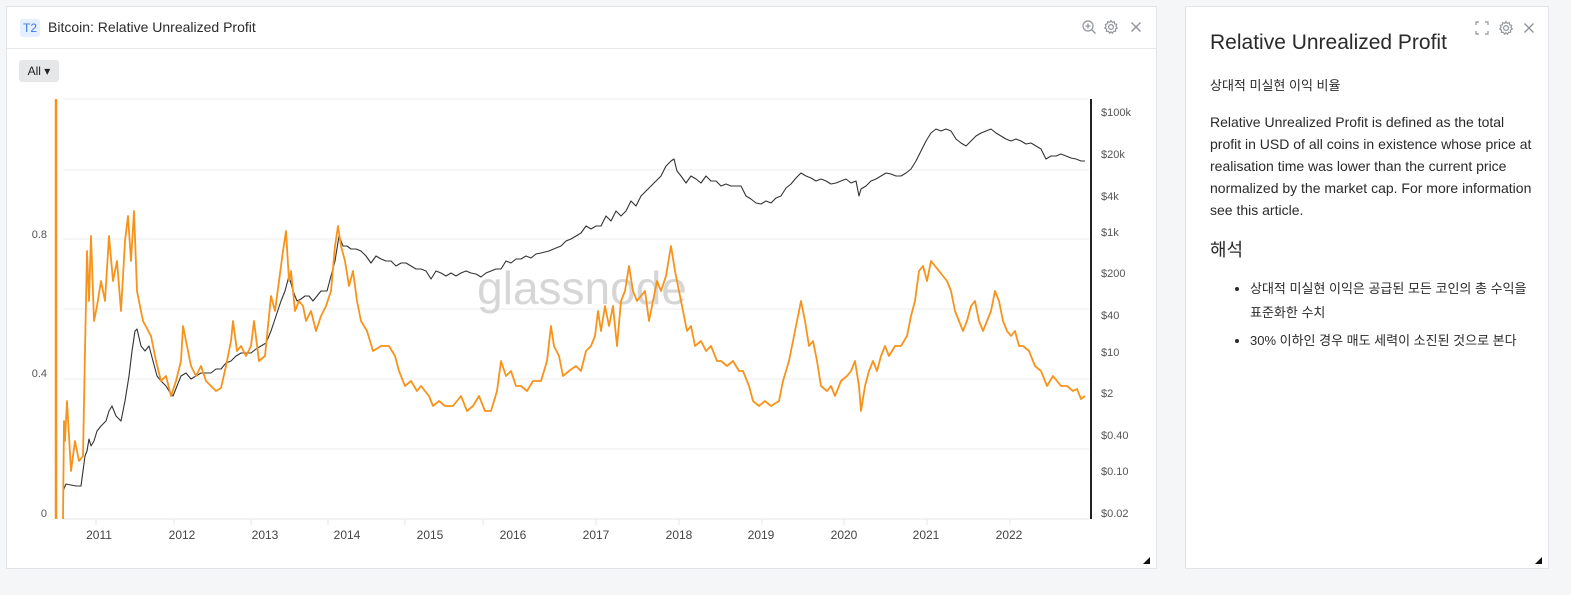  What do you see at coordinates (1009, 535) in the screenshot?
I see `x-tick: 2022` at bounding box center [1009, 535].